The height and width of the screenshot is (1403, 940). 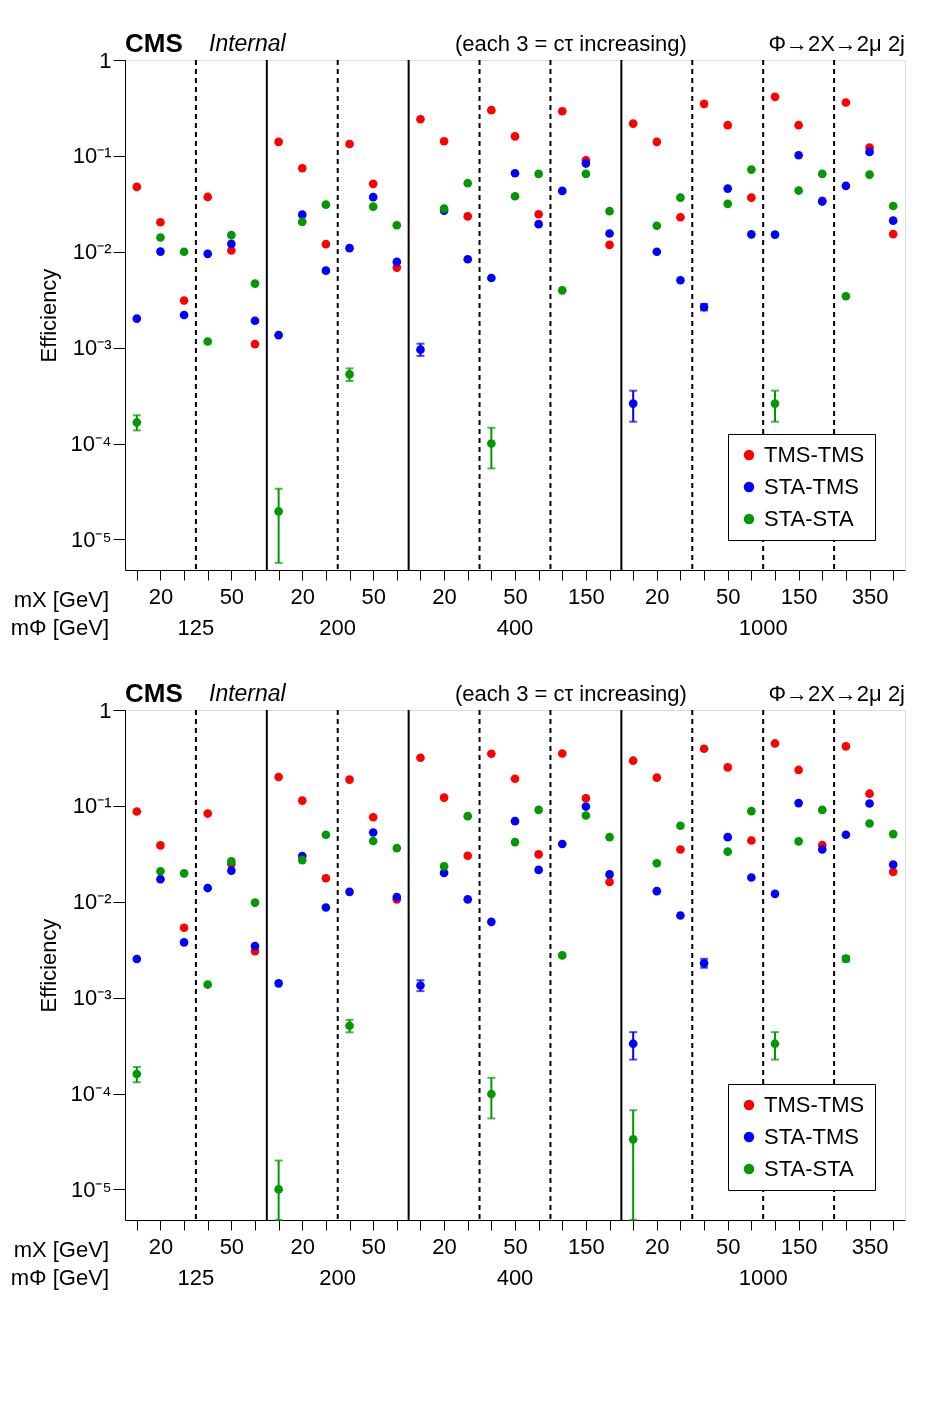 What do you see at coordinates (61, 1249) in the screenshot?
I see `x-axis-title: mX [GeV]` at bounding box center [61, 1249].